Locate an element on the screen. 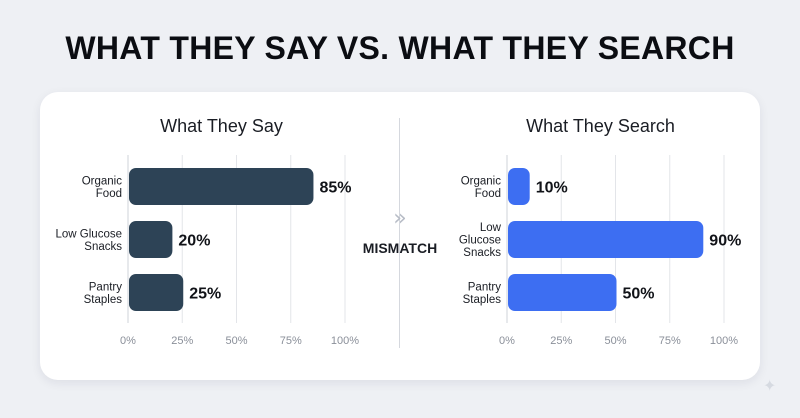  say-category-label: Pantry Staples is located at coordinates (103, 293).